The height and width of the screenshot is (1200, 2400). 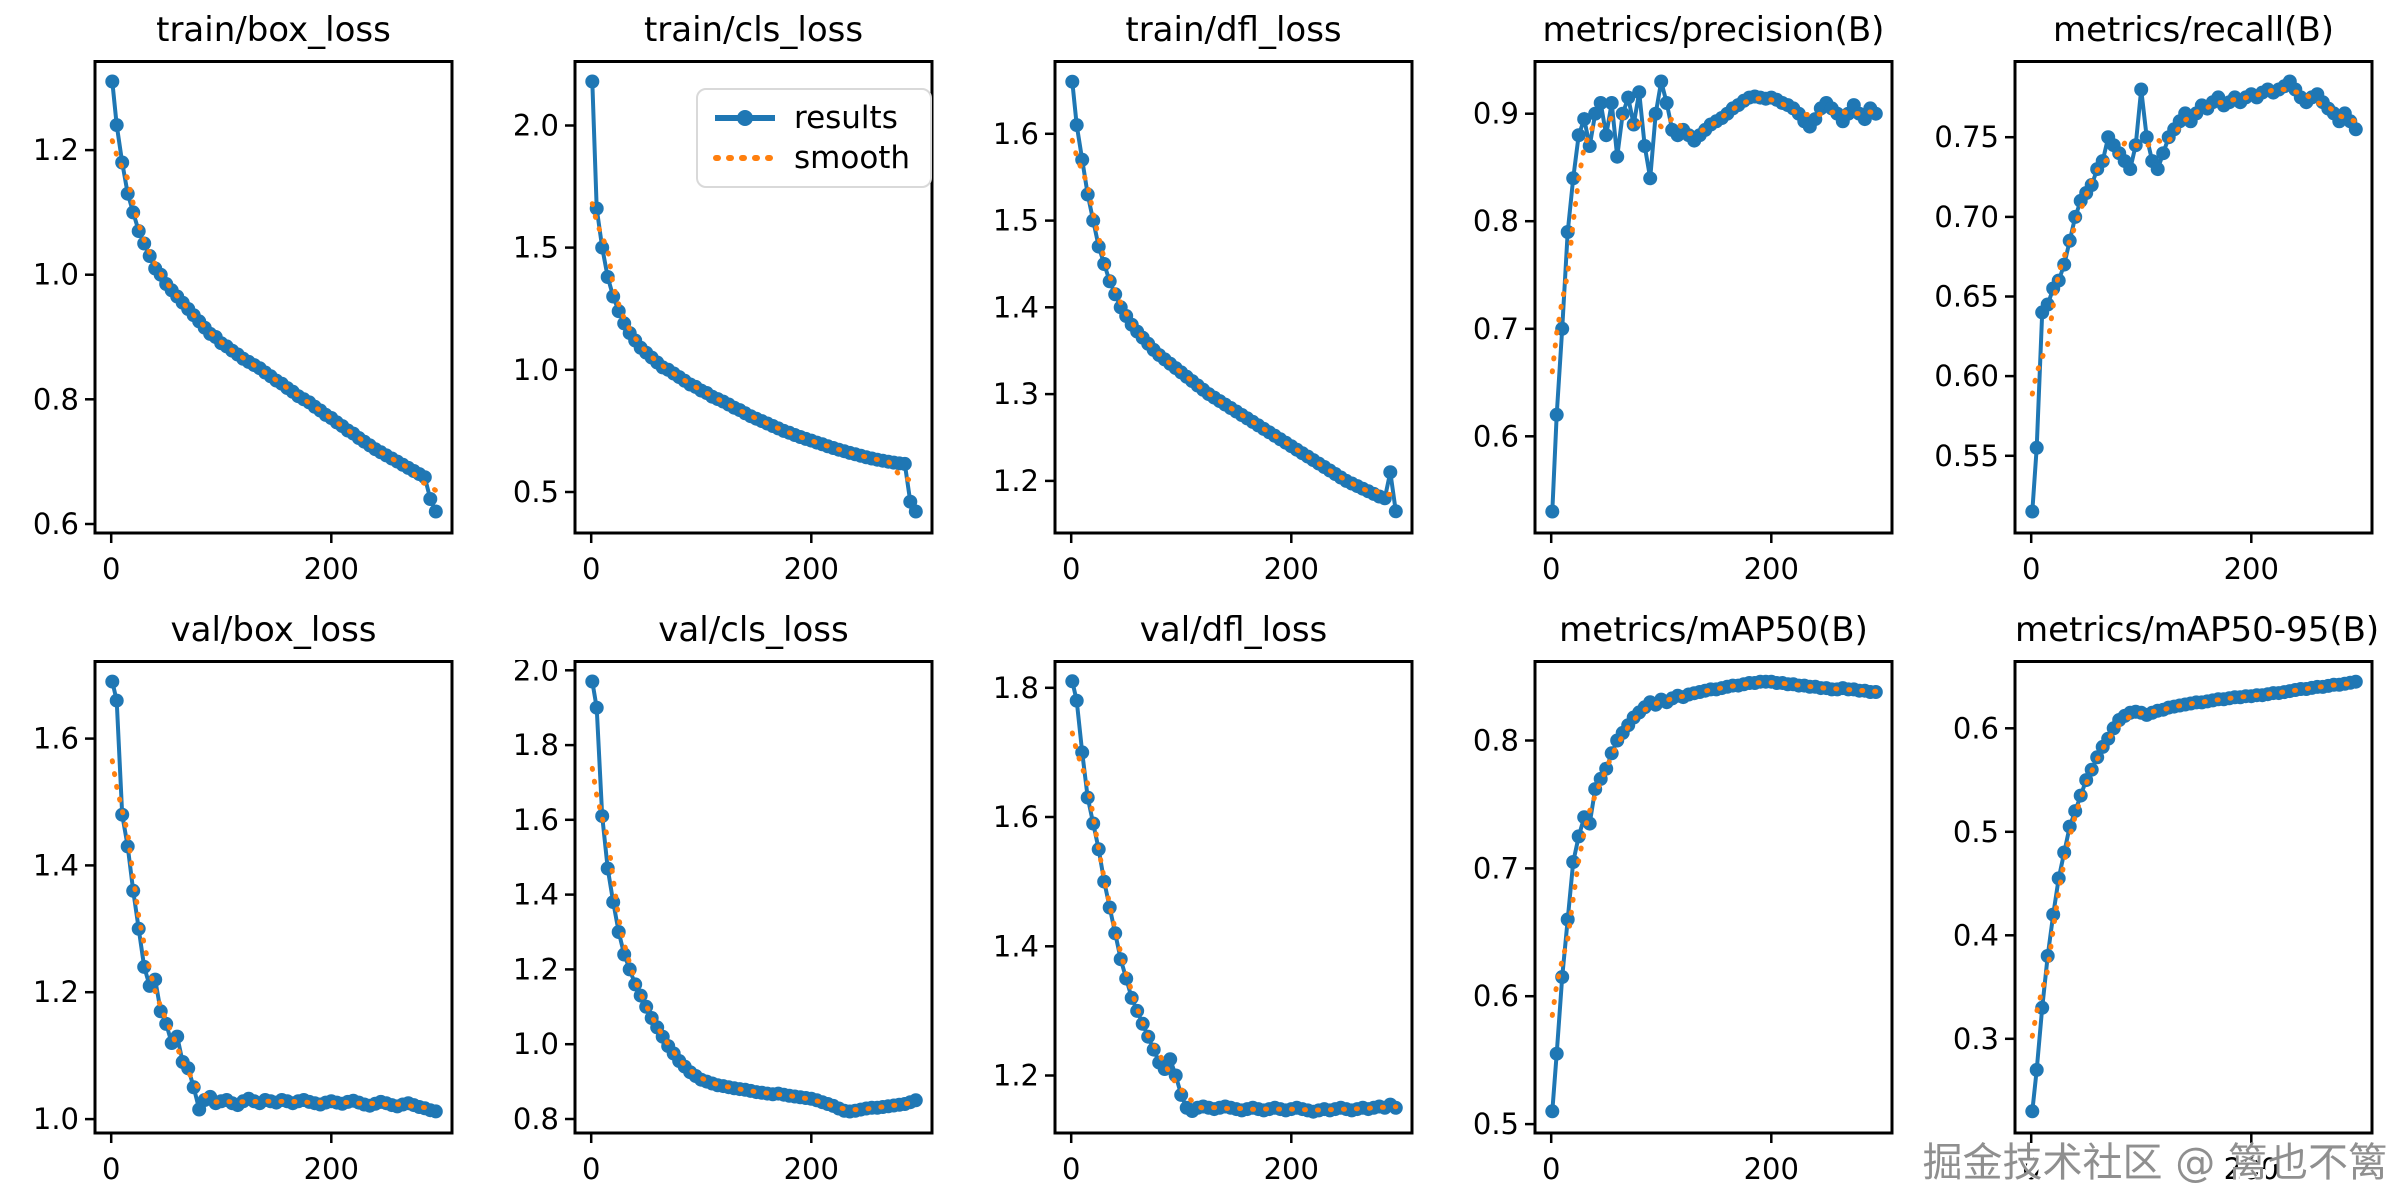 I want to click on plot-title: train/dfl_loss, so click(x=1233, y=30).